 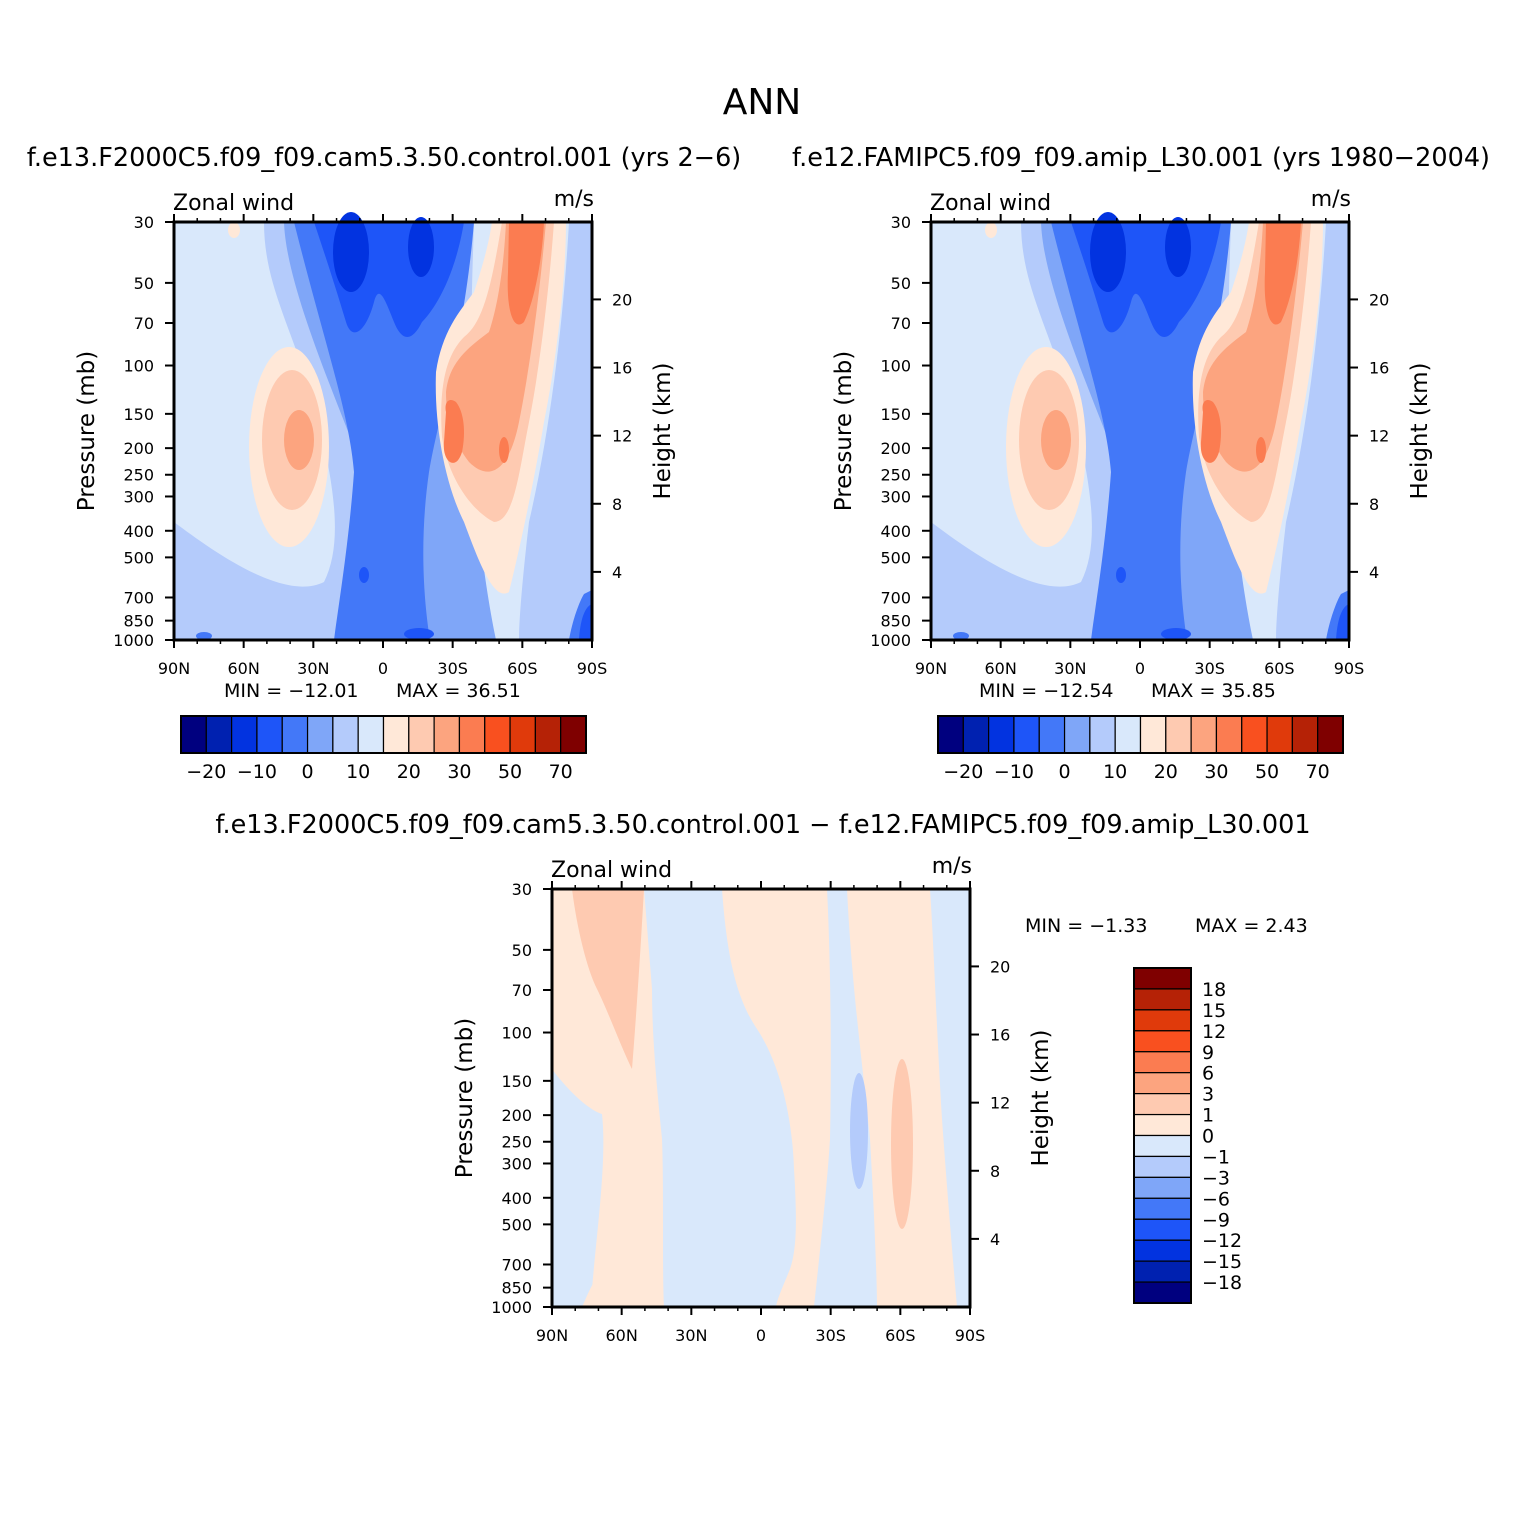 What do you see at coordinates (895, 531) in the screenshot?
I see `y-tick-label: 400` at bounding box center [895, 531].